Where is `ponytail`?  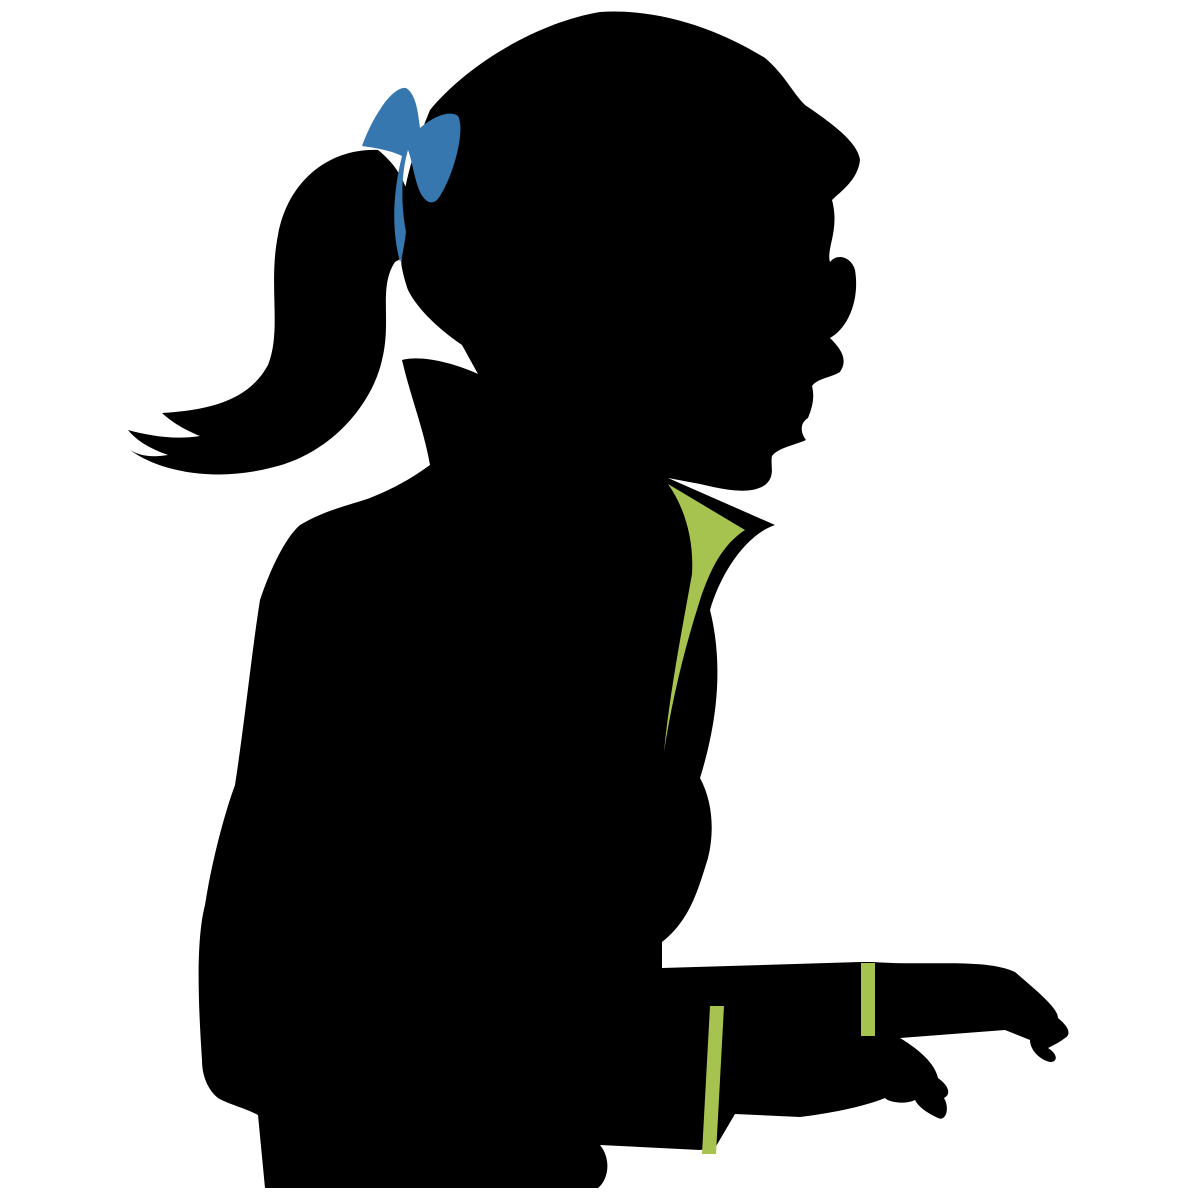
ponytail is located at coordinates (269, 312).